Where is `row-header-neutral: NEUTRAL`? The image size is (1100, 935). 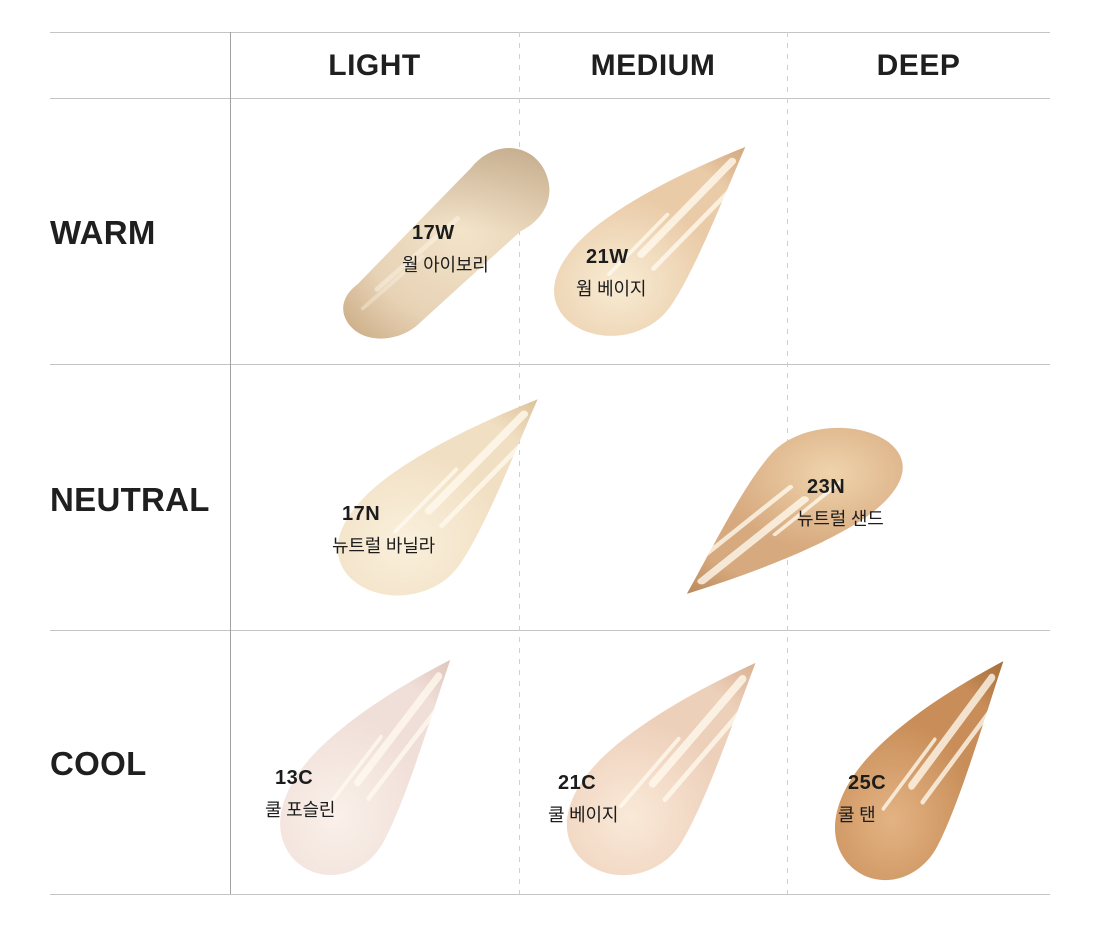
row-header-neutral: NEUTRAL is located at coordinates (130, 499).